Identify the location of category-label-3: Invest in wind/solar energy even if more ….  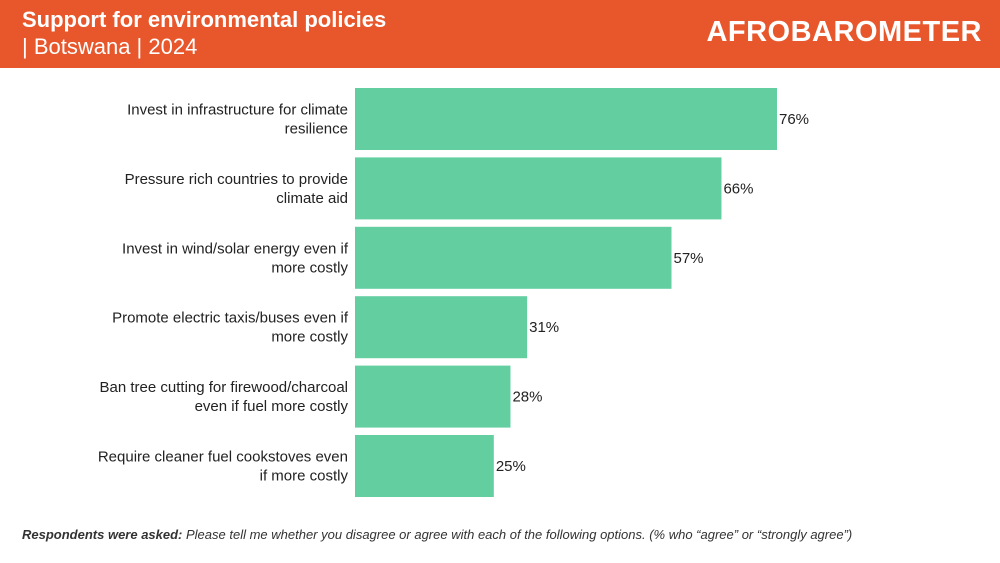
(235, 258).